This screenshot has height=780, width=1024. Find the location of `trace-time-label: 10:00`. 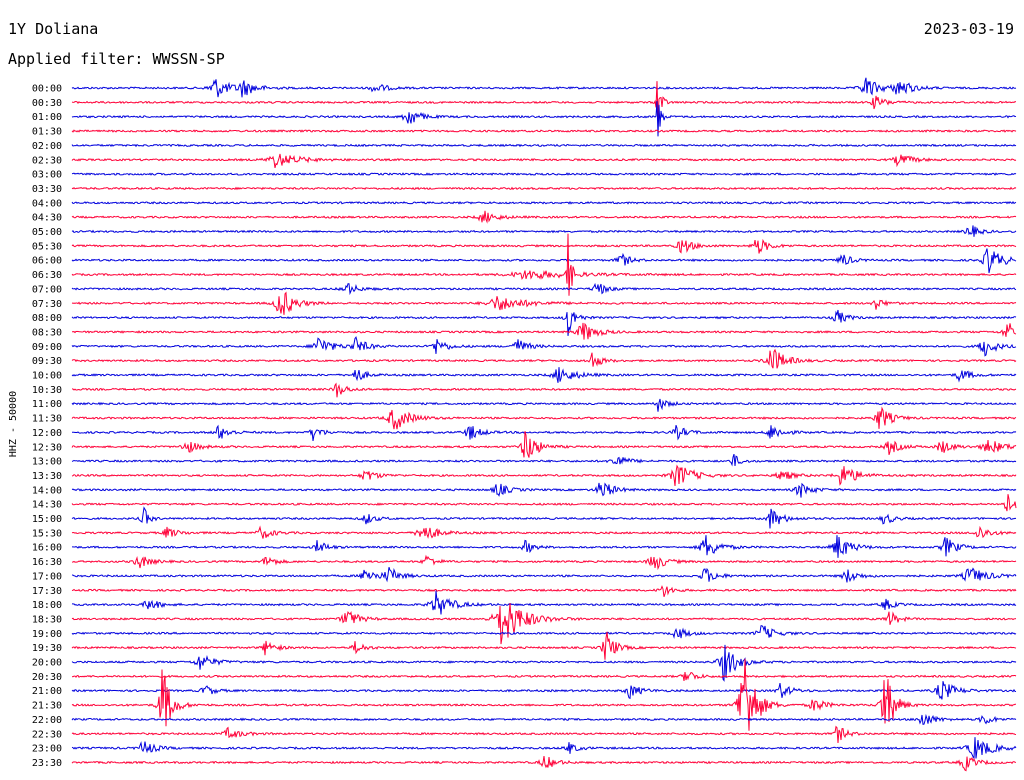

trace-time-label: 10:00 is located at coordinates (47, 376).